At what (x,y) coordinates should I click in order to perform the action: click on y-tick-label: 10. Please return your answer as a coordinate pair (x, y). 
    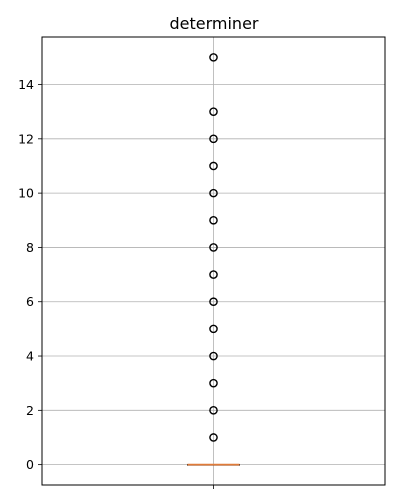
    Looking at the image, I should click on (26, 193).